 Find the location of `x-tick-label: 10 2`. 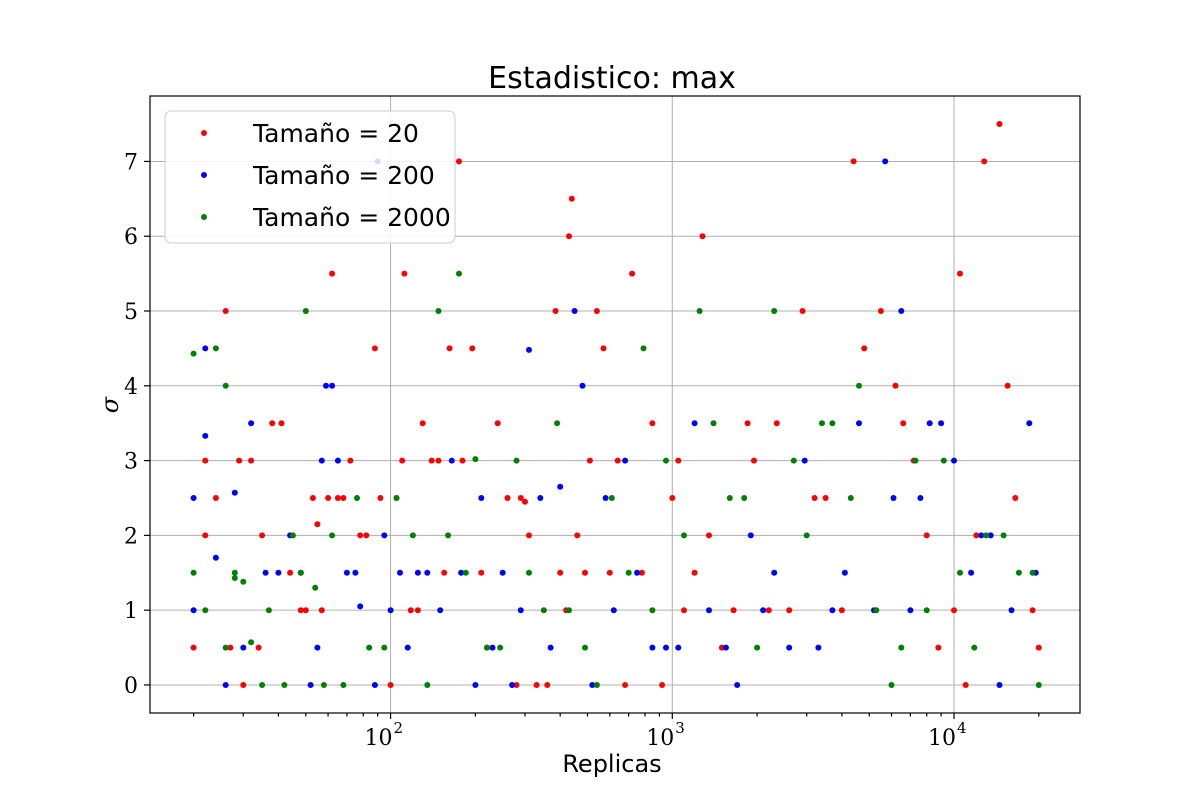

x-tick-label: 10 2 is located at coordinates (384, 735).